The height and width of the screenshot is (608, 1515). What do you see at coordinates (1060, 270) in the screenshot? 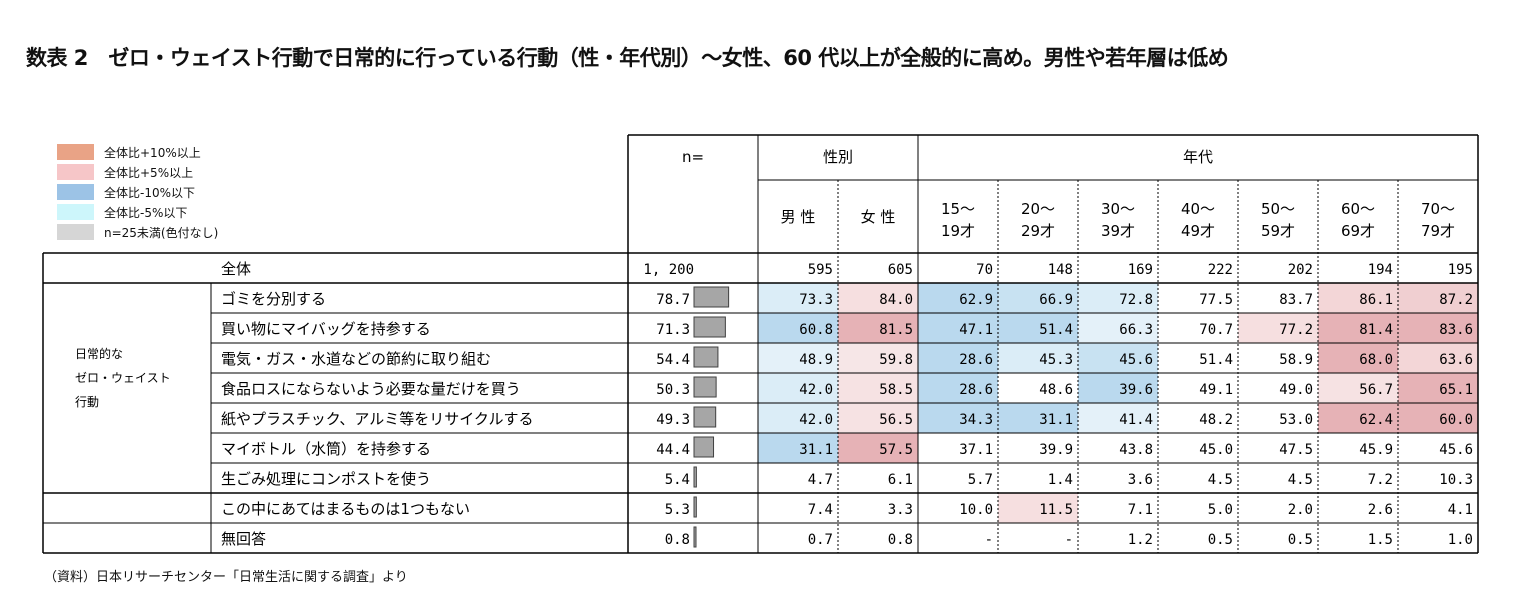
I see `base-n-value: 148` at bounding box center [1060, 270].